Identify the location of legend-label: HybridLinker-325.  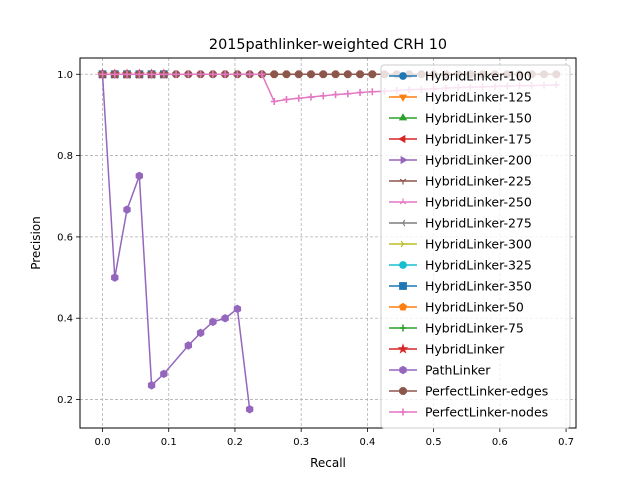
(478, 265).